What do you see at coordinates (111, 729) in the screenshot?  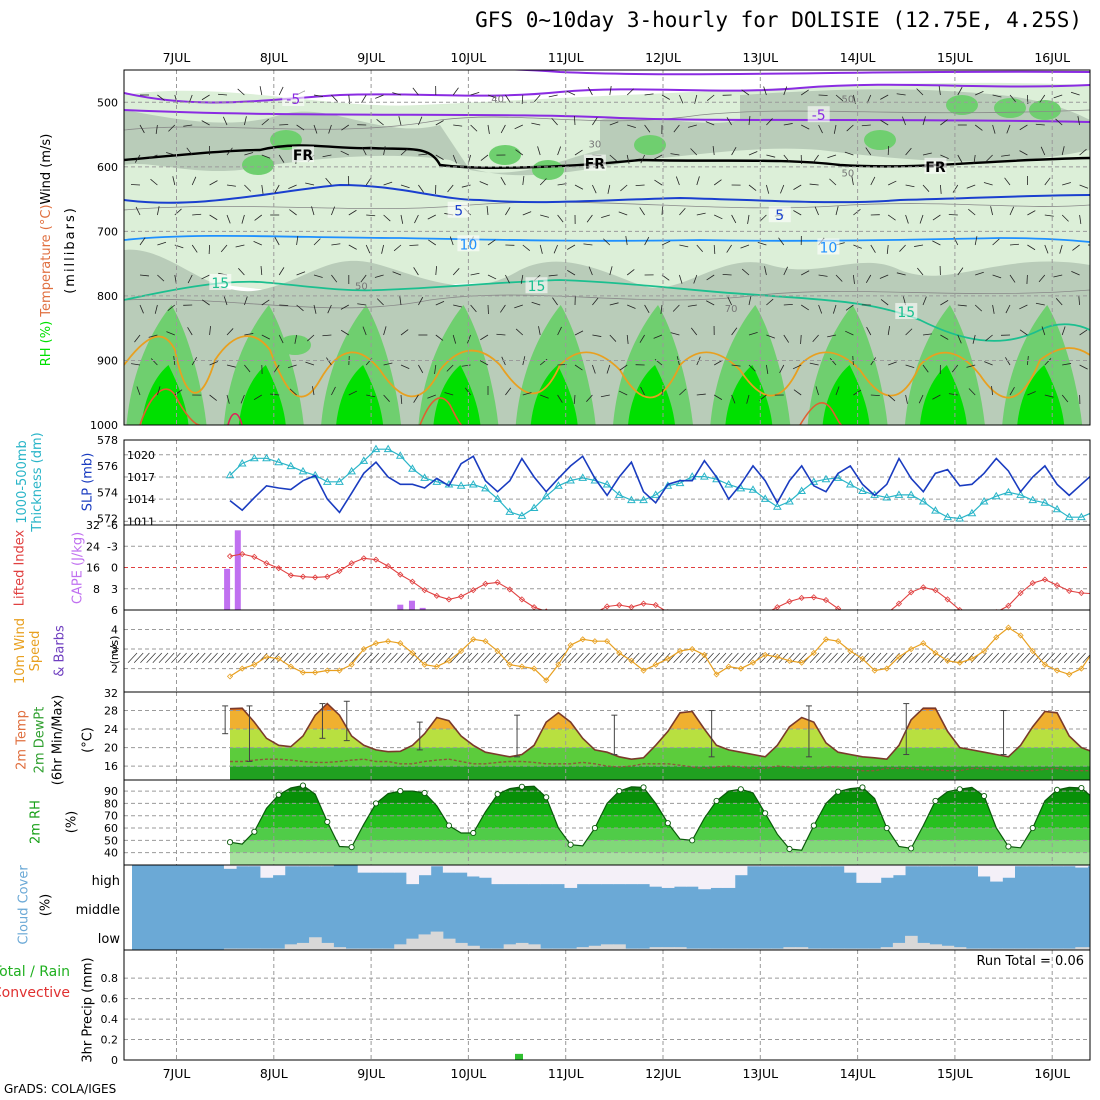 I see `y-tick-label: 24` at bounding box center [111, 729].